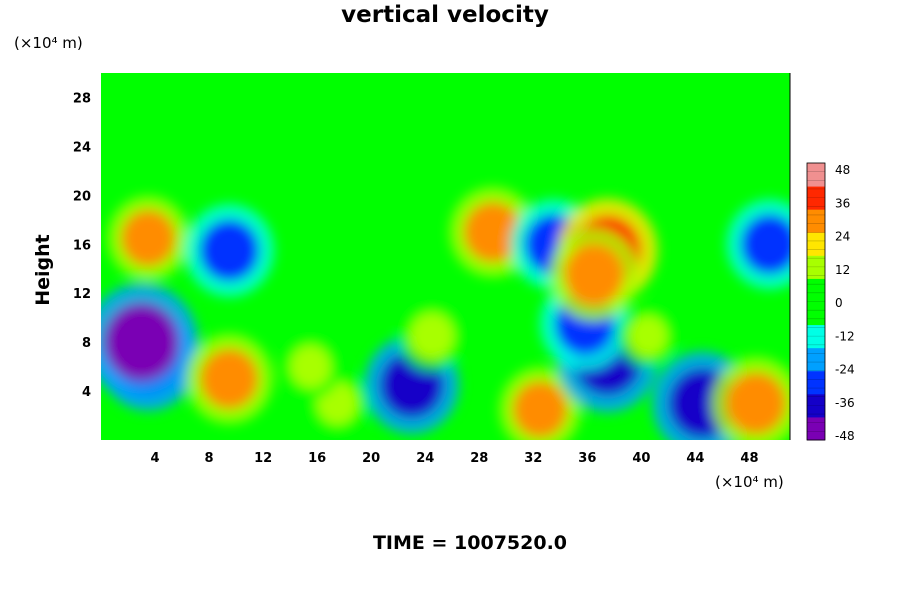 This screenshot has width=900, height=600. I want to click on colorbar-tick-label: -48, so click(845, 436).